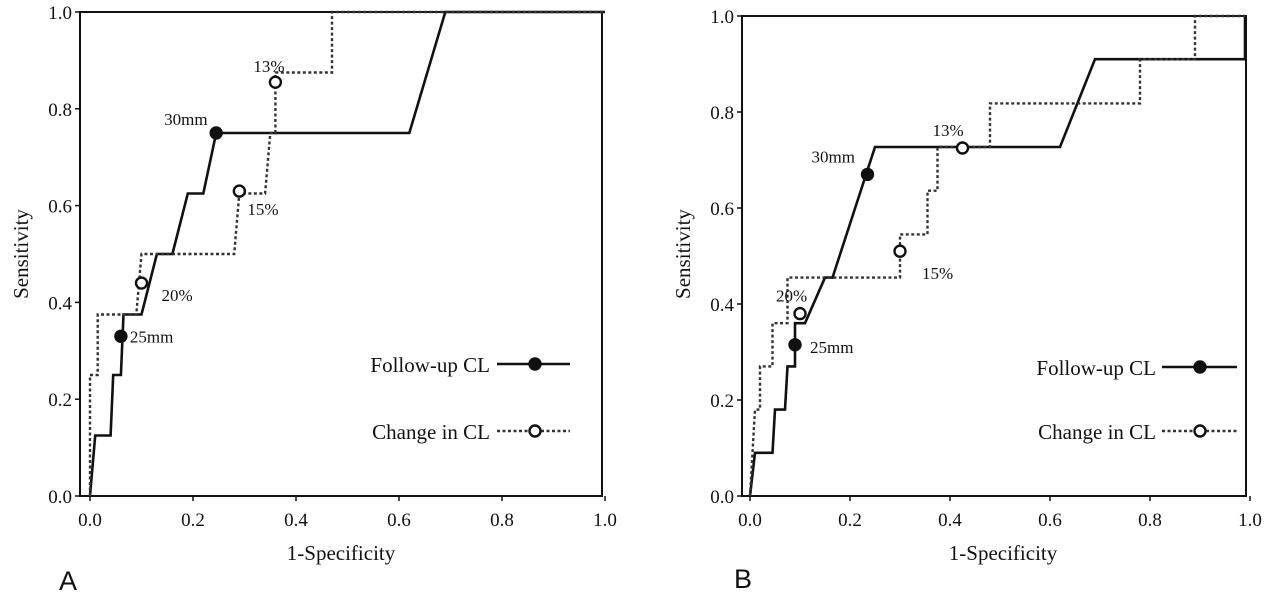  Describe the element at coordinates (743, 579) in the screenshot. I see `panel-letter: B` at that location.